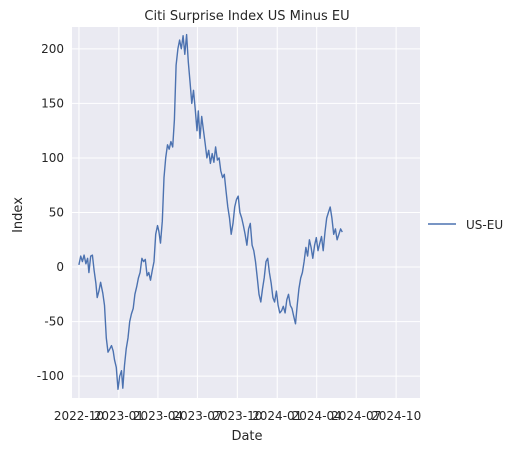 The image size is (517, 457). Describe the element at coordinates (18, 215) in the screenshot. I see `y-axis-title: Index` at that location.